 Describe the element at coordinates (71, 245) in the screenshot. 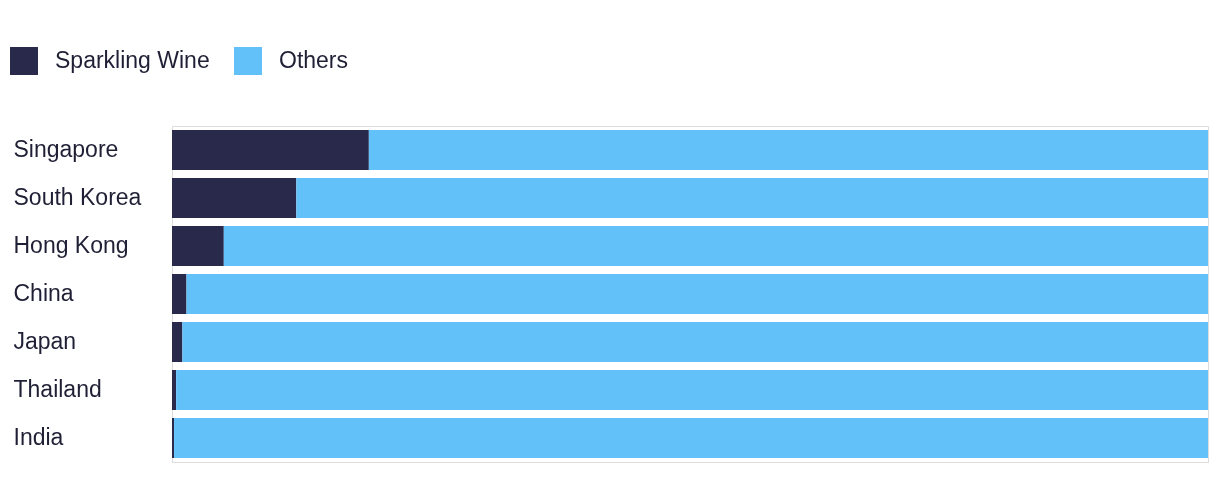

I see `y-tick-label: Hong Kong` at that location.